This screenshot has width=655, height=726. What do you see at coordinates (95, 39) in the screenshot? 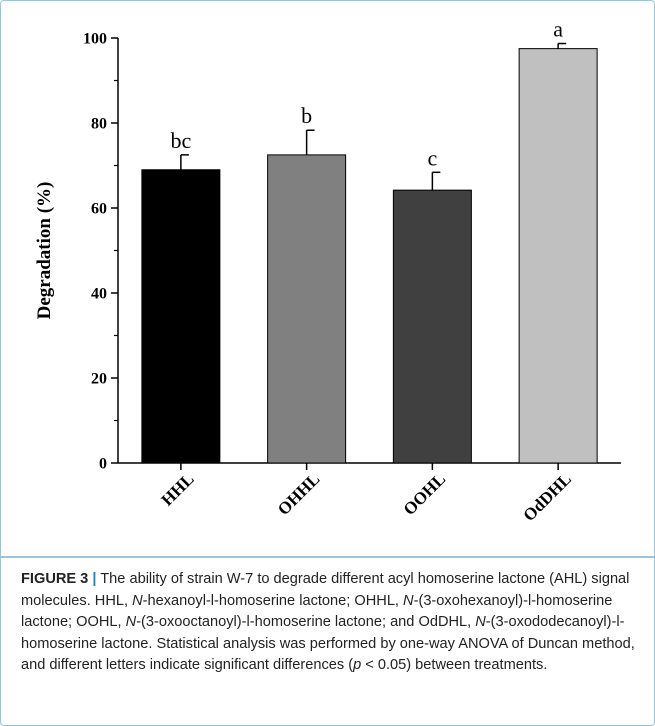
I see `y-tick-label: 100` at bounding box center [95, 39].